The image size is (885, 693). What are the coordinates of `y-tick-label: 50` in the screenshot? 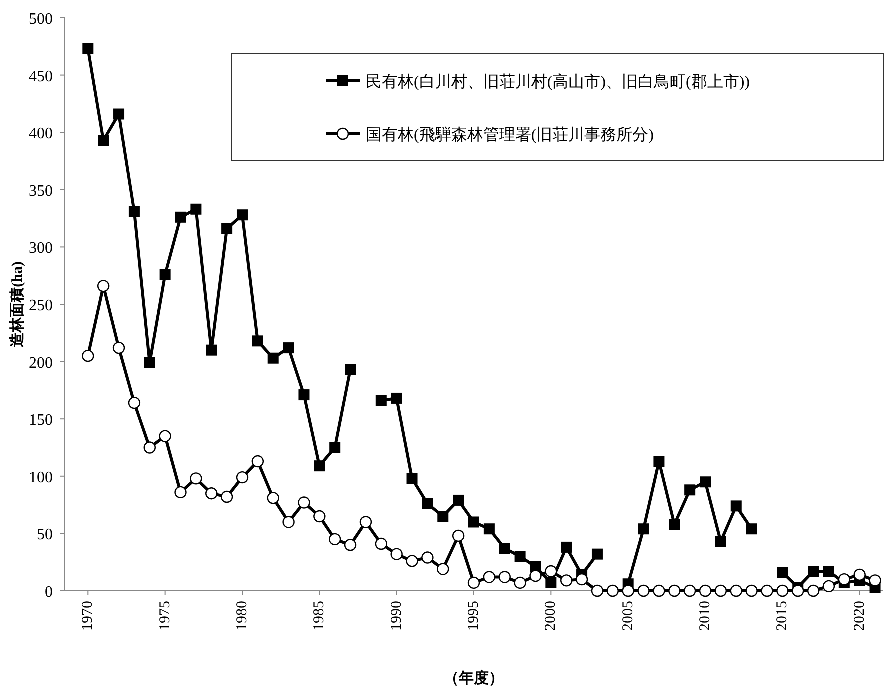 It's located at (45, 535).